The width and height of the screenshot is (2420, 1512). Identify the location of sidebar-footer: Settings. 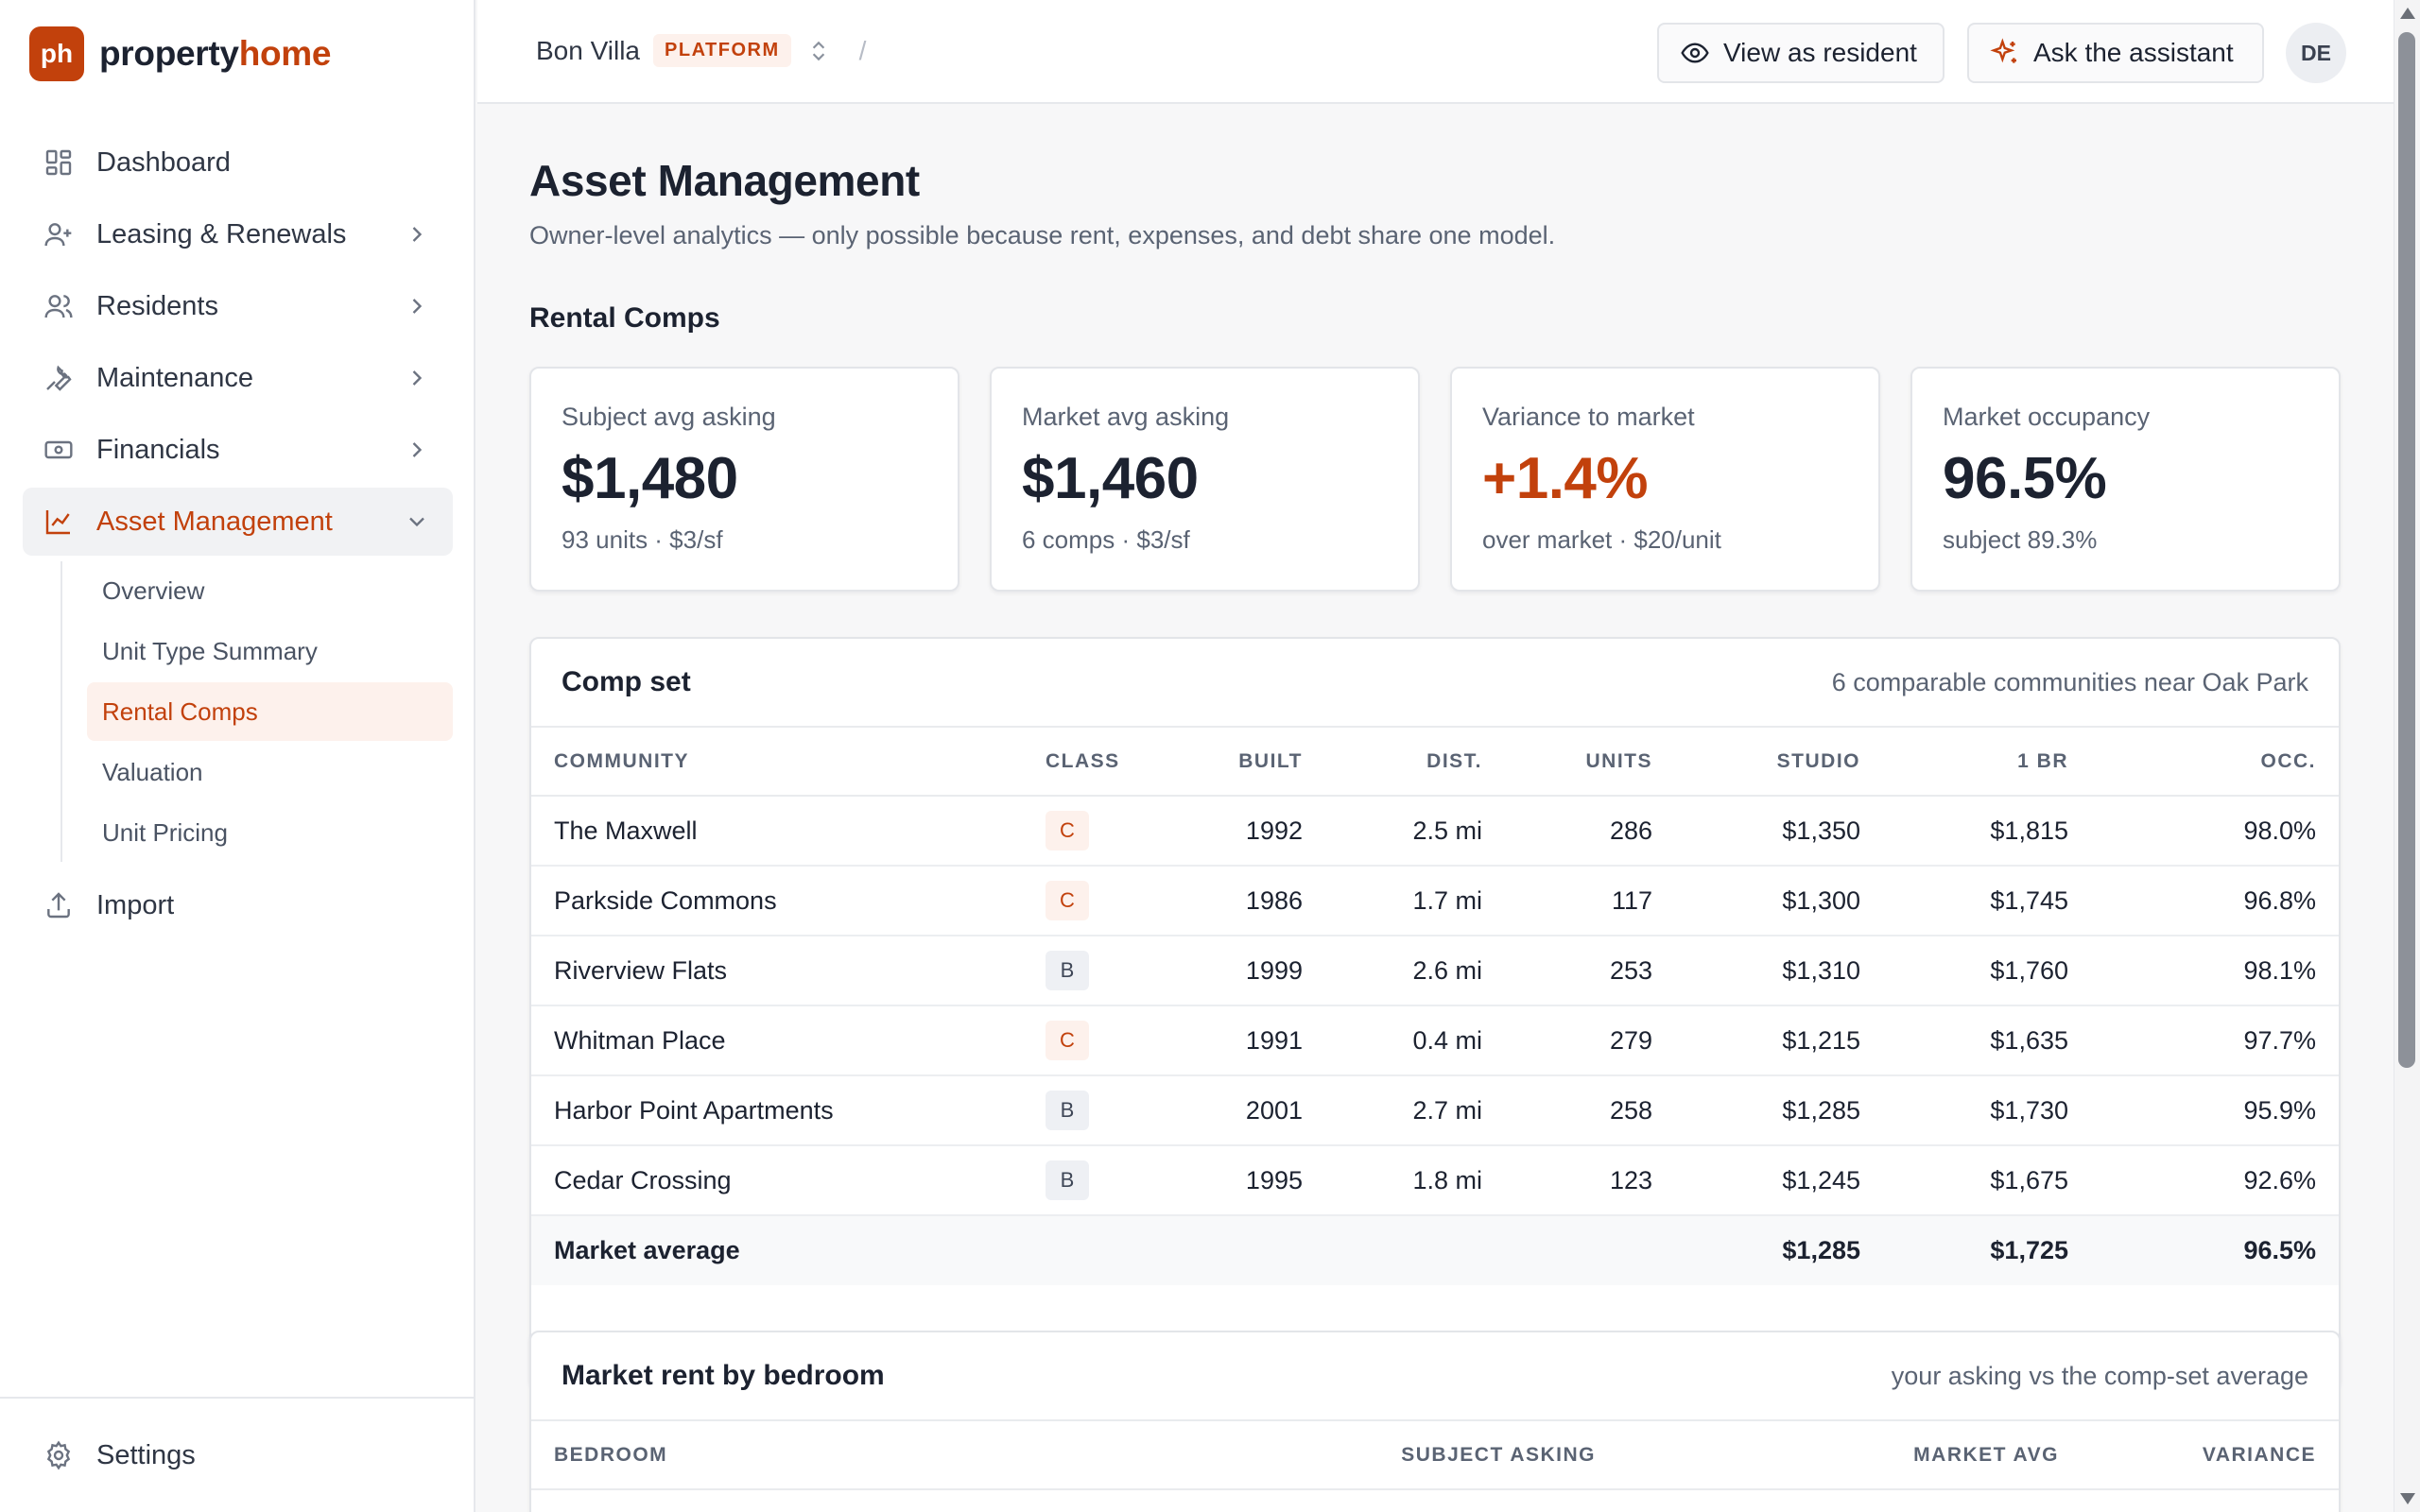
(237, 1454).